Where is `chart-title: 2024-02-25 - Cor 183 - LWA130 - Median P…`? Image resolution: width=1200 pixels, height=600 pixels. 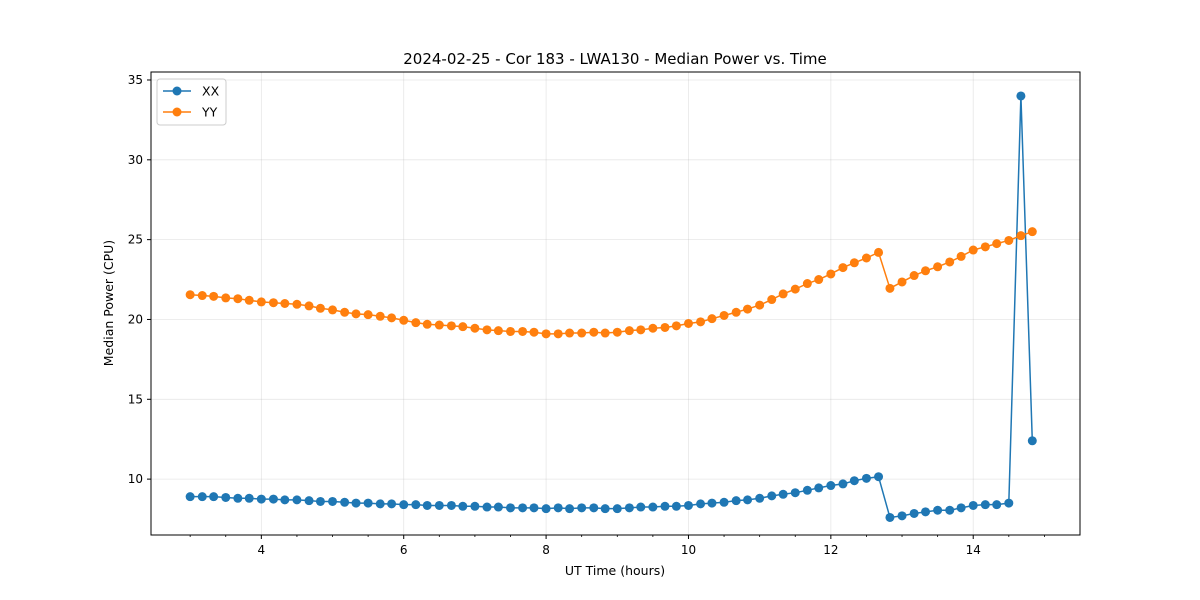 chart-title: 2024-02-25 - Cor 183 - LWA130 - Median P… is located at coordinates (615, 59).